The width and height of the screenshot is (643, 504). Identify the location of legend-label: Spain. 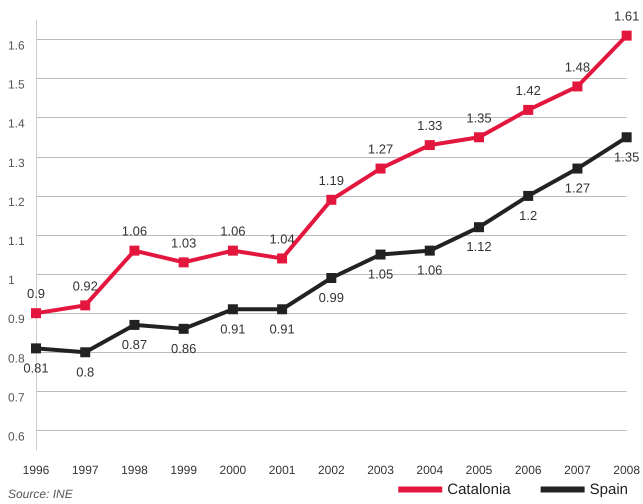
(609, 489).